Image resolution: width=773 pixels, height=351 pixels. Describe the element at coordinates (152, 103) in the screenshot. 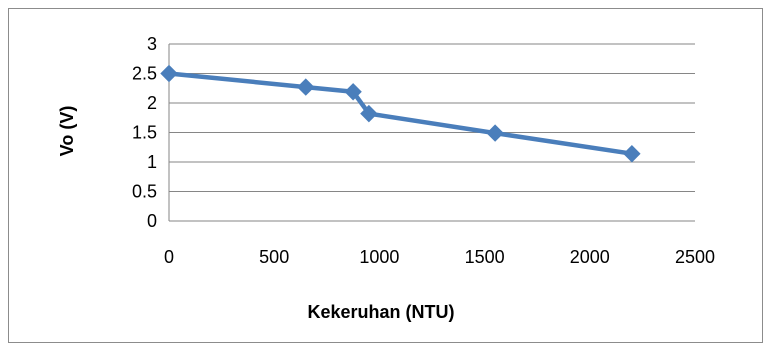

I see `y-tick-label: 2` at that location.